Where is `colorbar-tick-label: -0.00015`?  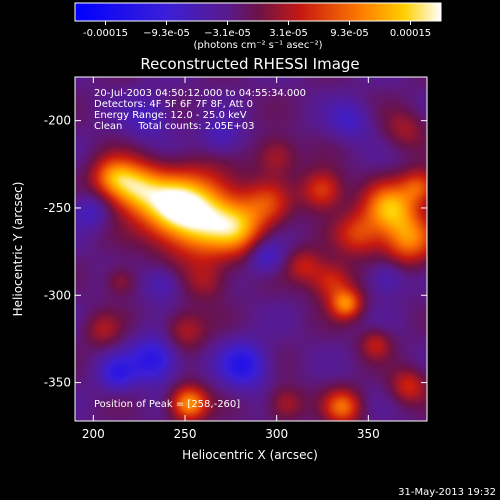 colorbar-tick-label: -0.00015 is located at coordinates (105, 33).